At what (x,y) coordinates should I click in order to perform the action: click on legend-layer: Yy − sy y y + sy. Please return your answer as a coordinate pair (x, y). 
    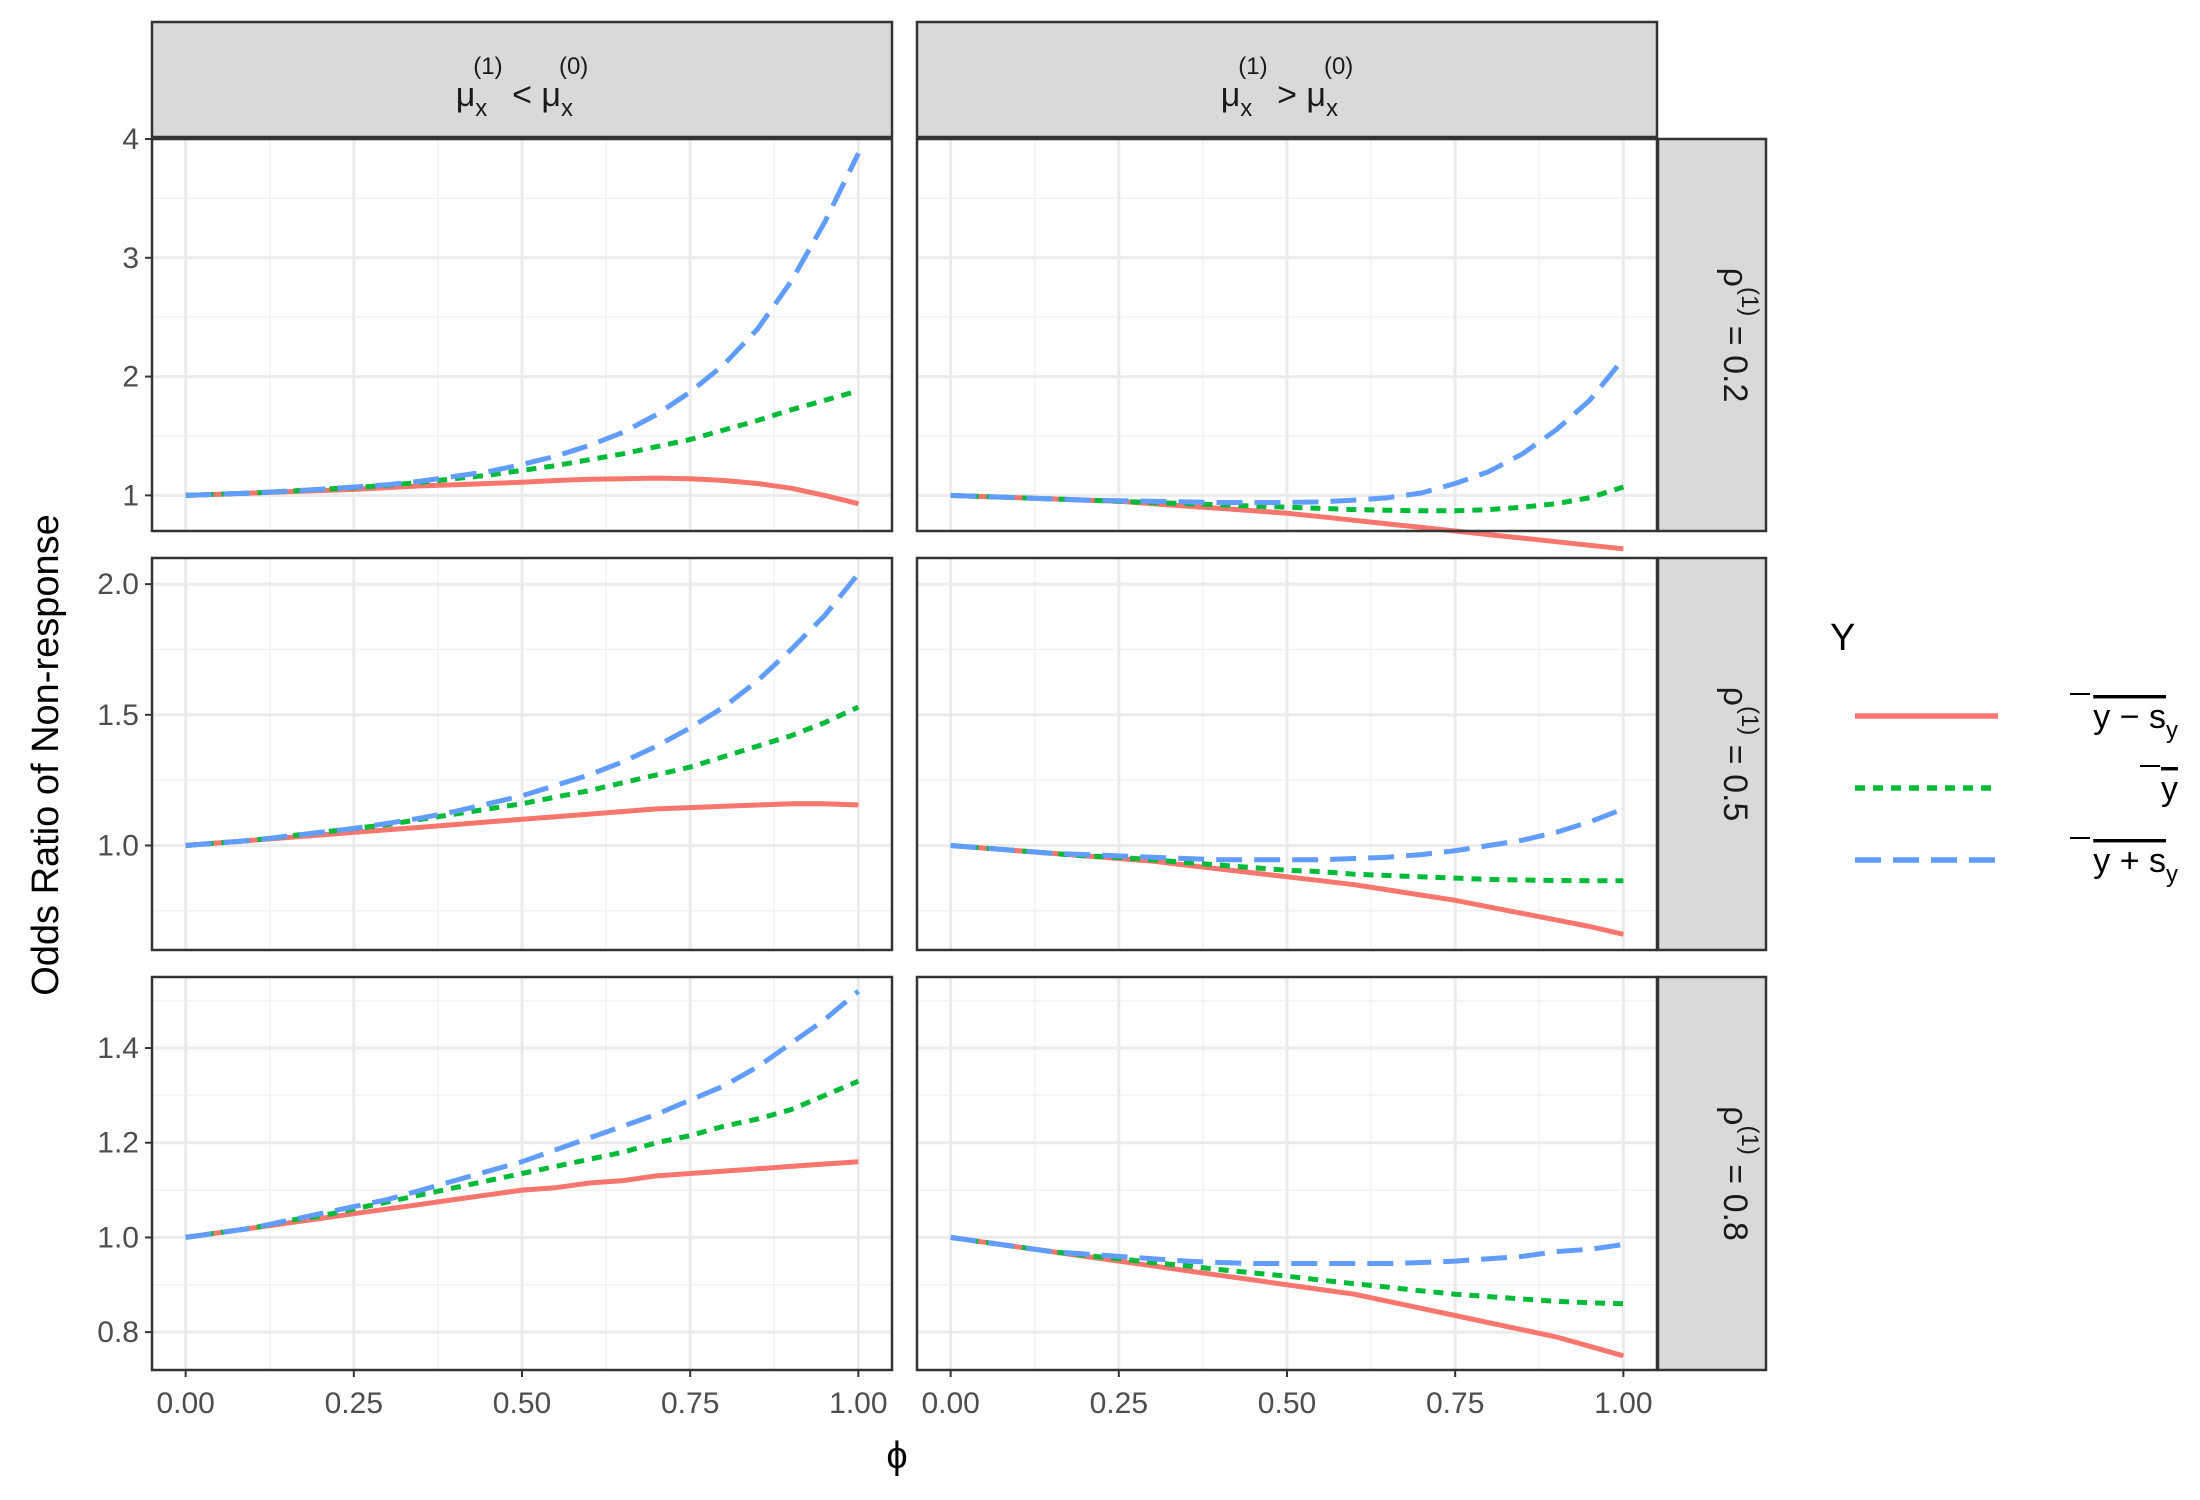
    Looking at the image, I should click on (2004, 752).